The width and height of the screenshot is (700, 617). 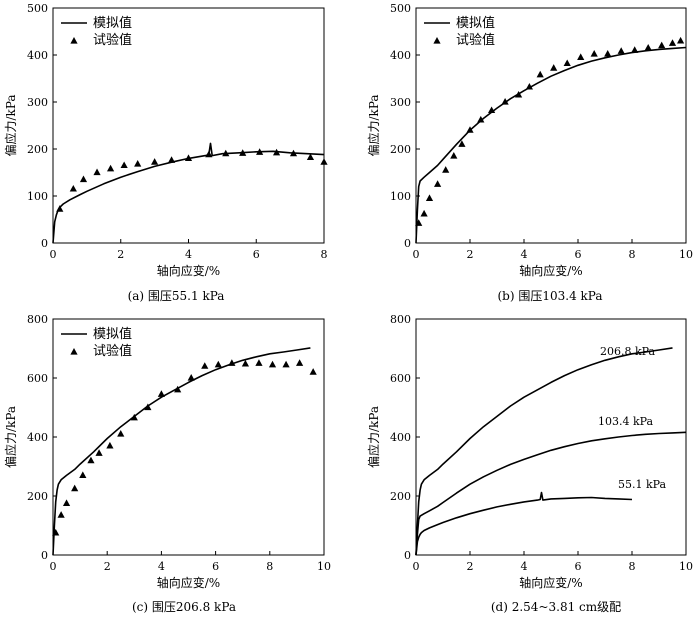 What do you see at coordinates (37, 8) in the screenshot?
I see `y-tick-label: 500` at bounding box center [37, 8].